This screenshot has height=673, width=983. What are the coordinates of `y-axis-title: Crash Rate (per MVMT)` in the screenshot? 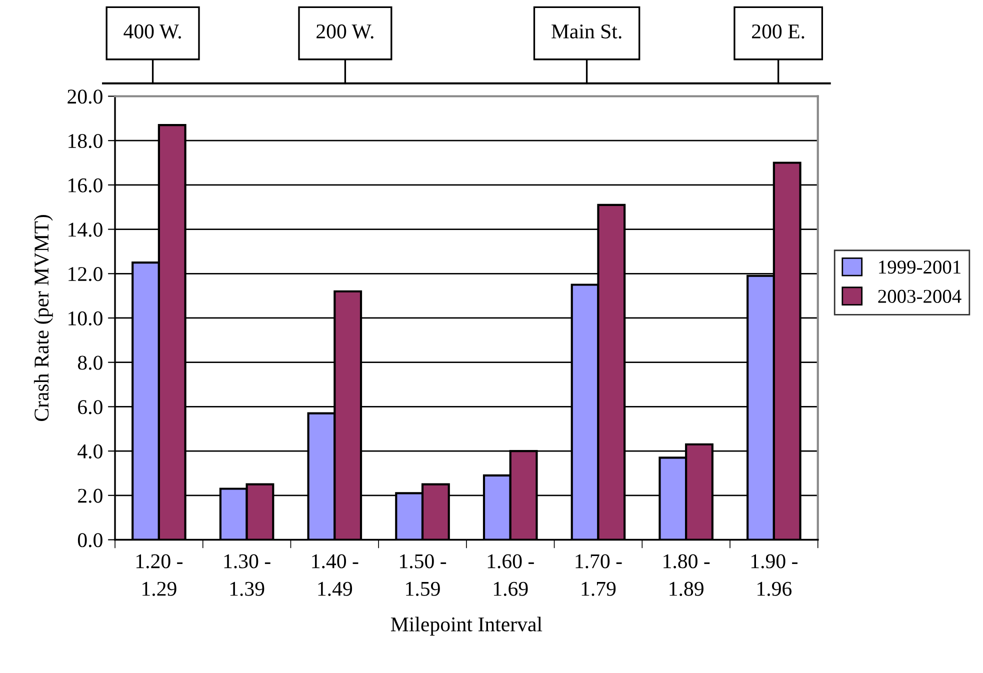 It's located at (43, 318).